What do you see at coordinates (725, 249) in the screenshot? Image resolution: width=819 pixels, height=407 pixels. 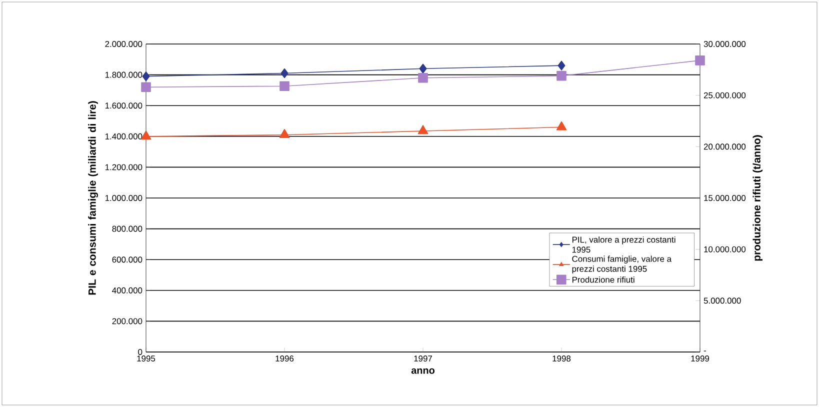 I see `y2-tick-label: 10.000.000` at bounding box center [725, 249].